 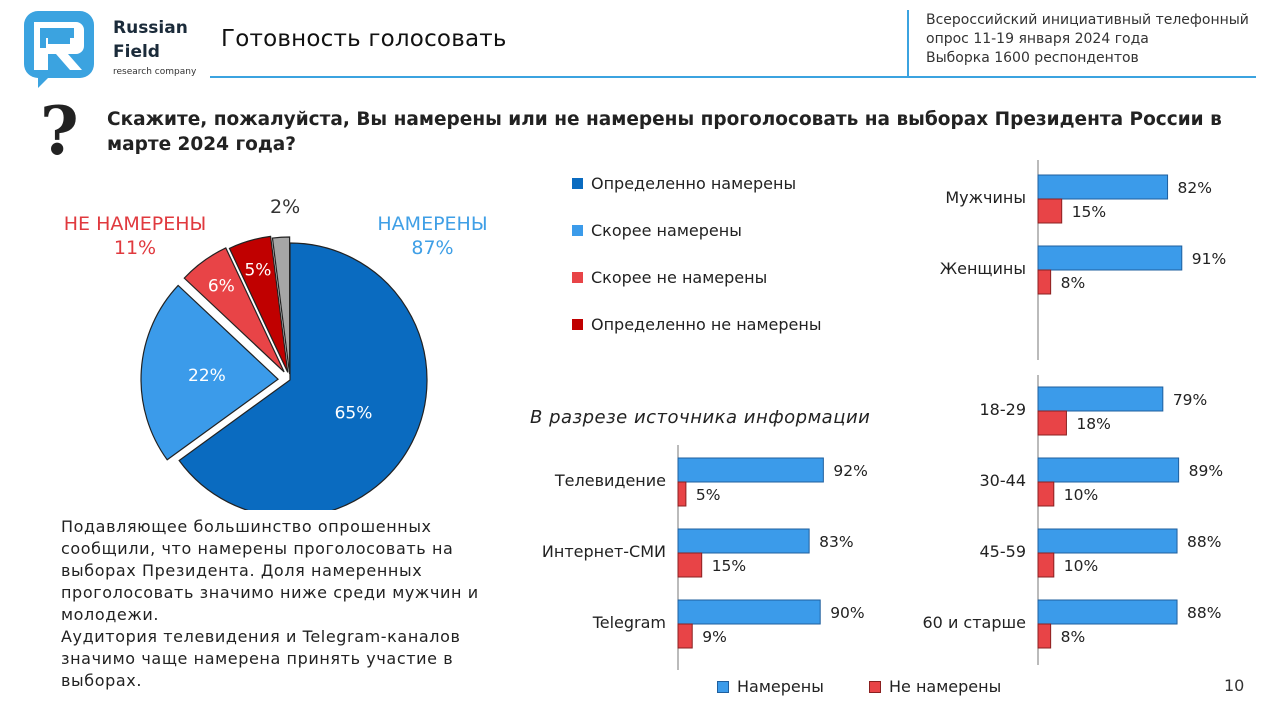 What do you see at coordinates (135, 236) in the screenshot?
I see `not-intend-caption: НЕ НАМЕРЕНЫ 11%` at bounding box center [135, 236].